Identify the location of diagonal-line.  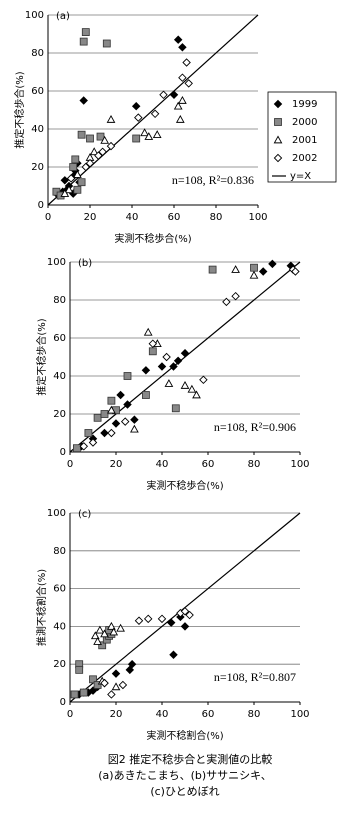
(153, 110).